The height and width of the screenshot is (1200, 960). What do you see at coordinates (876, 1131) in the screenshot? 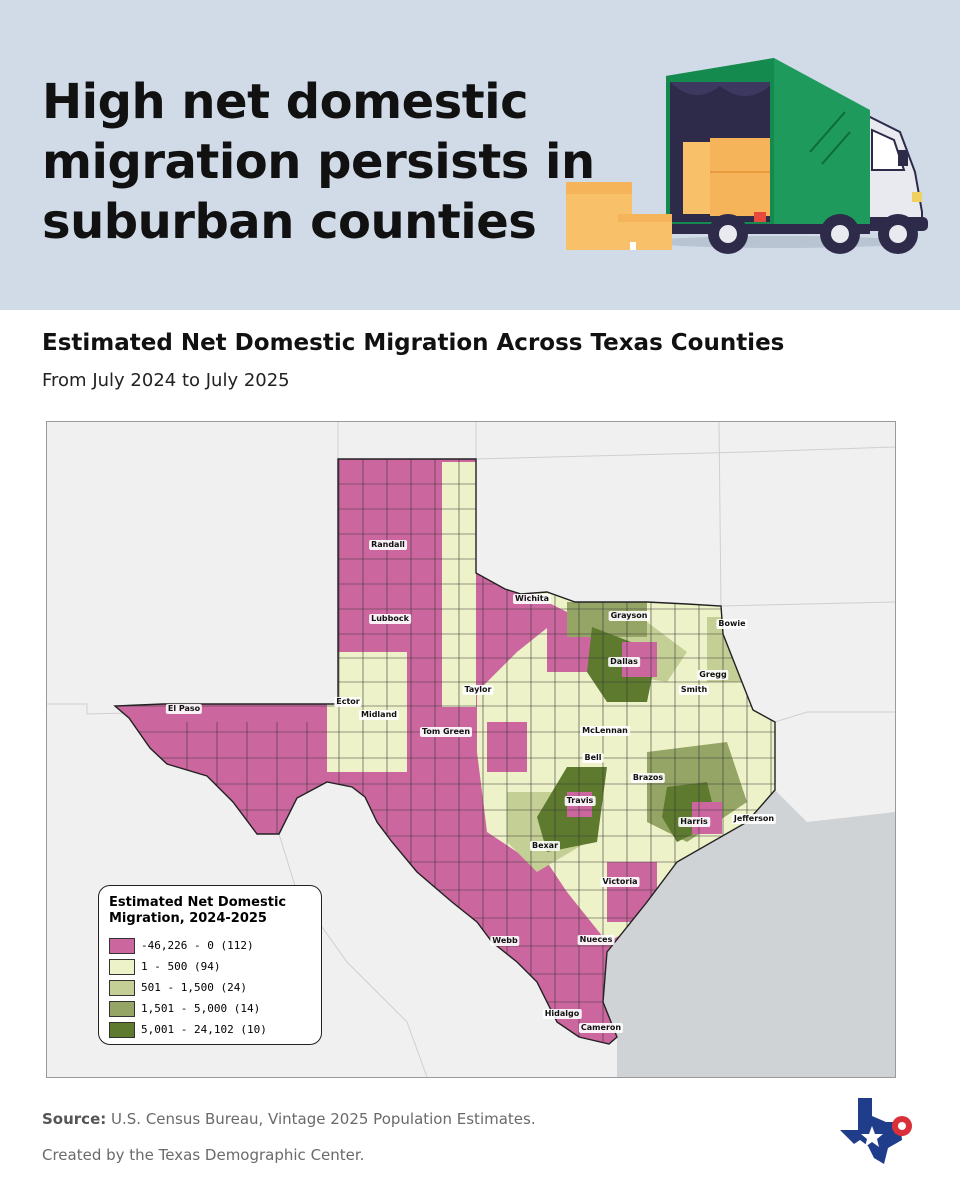
I see `texas-logo-icon` at bounding box center [876, 1131].